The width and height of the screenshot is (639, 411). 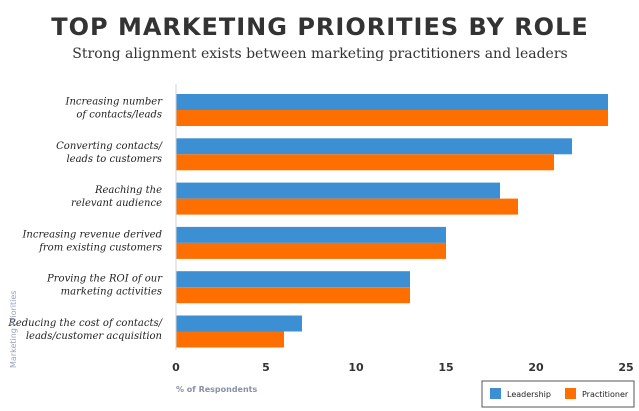 What do you see at coordinates (114, 159) in the screenshot?
I see `category-label-1-line-1: leads to customers` at bounding box center [114, 159].